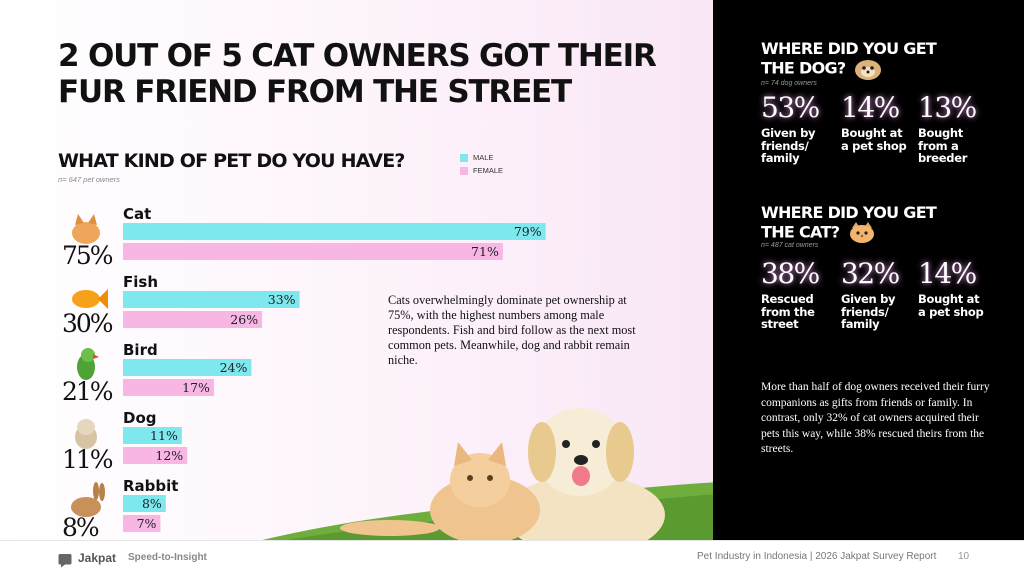 Image resolution: width=1024 pixels, height=576 pixels. Describe the element at coordinates (790, 107) in the screenshot. I see `dog-stat-1-pct: 53%` at that location.